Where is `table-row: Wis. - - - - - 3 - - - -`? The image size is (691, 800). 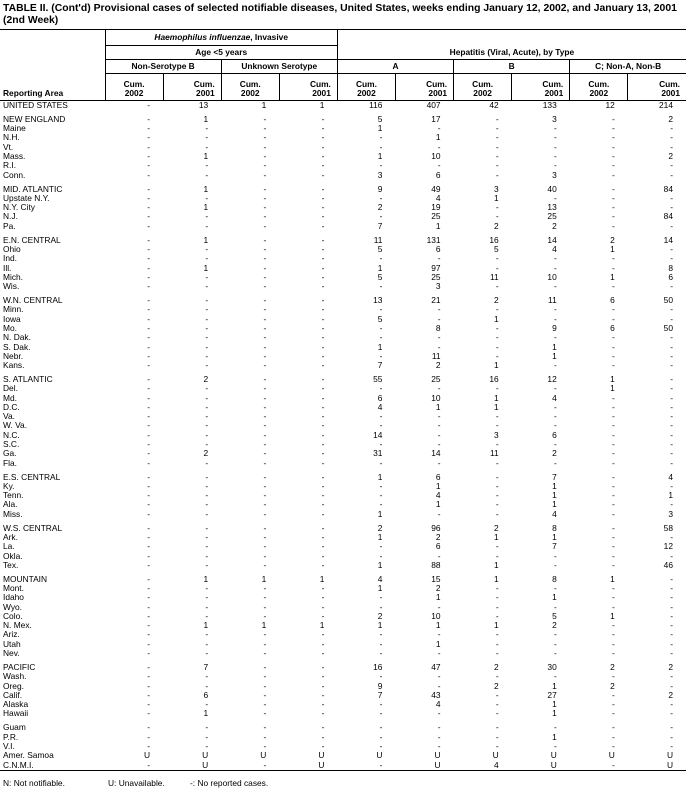
table-row: Wis. - - - - - 3 - - - - is located at coordinates (343, 286).